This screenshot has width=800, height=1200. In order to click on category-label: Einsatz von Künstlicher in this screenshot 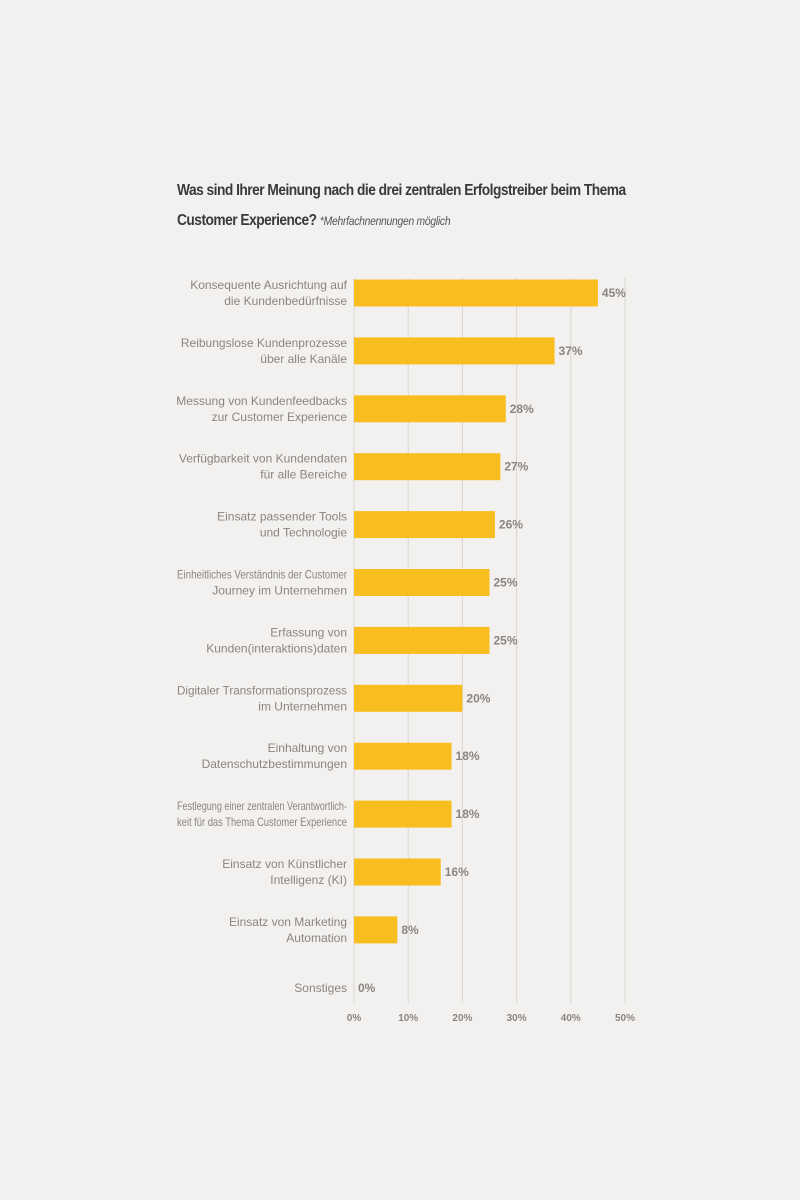, I will do `click(284, 864)`.